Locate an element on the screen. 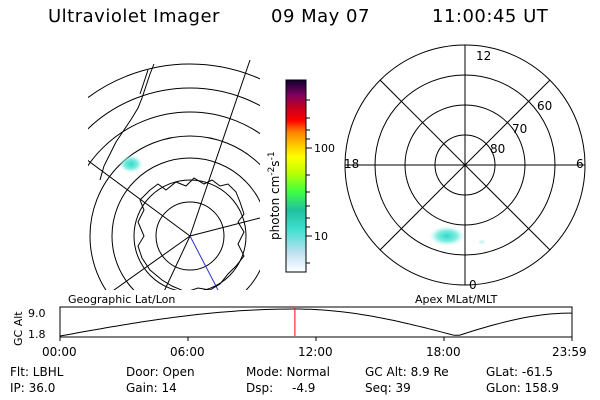 This screenshot has width=600, height=400. altitude-xticks is located at coordinates (316, 339).